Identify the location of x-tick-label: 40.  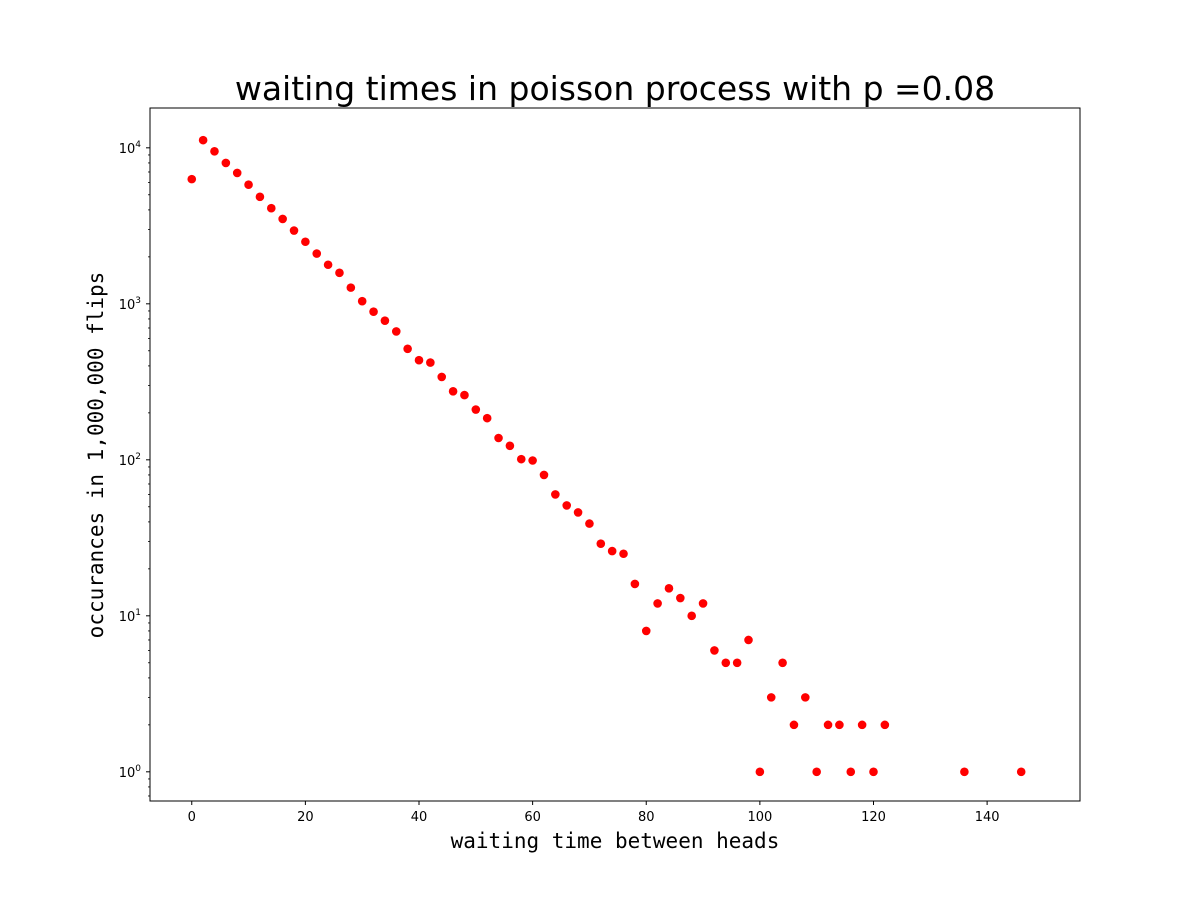
(419, 817).